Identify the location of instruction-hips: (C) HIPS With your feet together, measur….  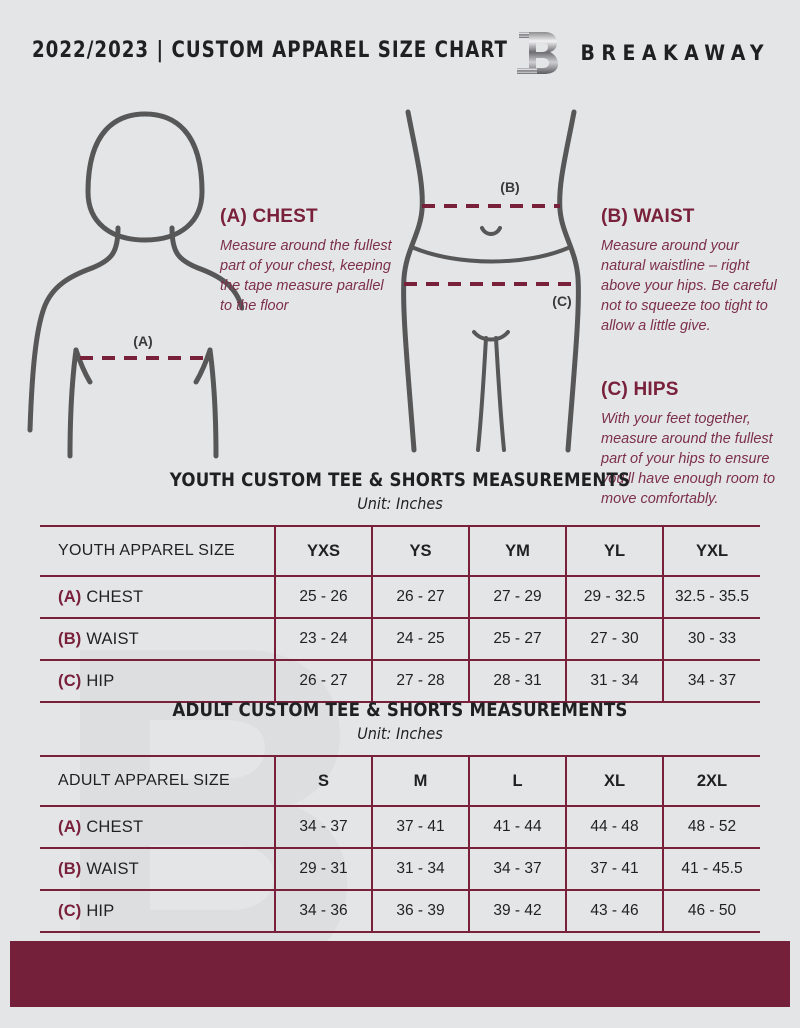
(691, 444).